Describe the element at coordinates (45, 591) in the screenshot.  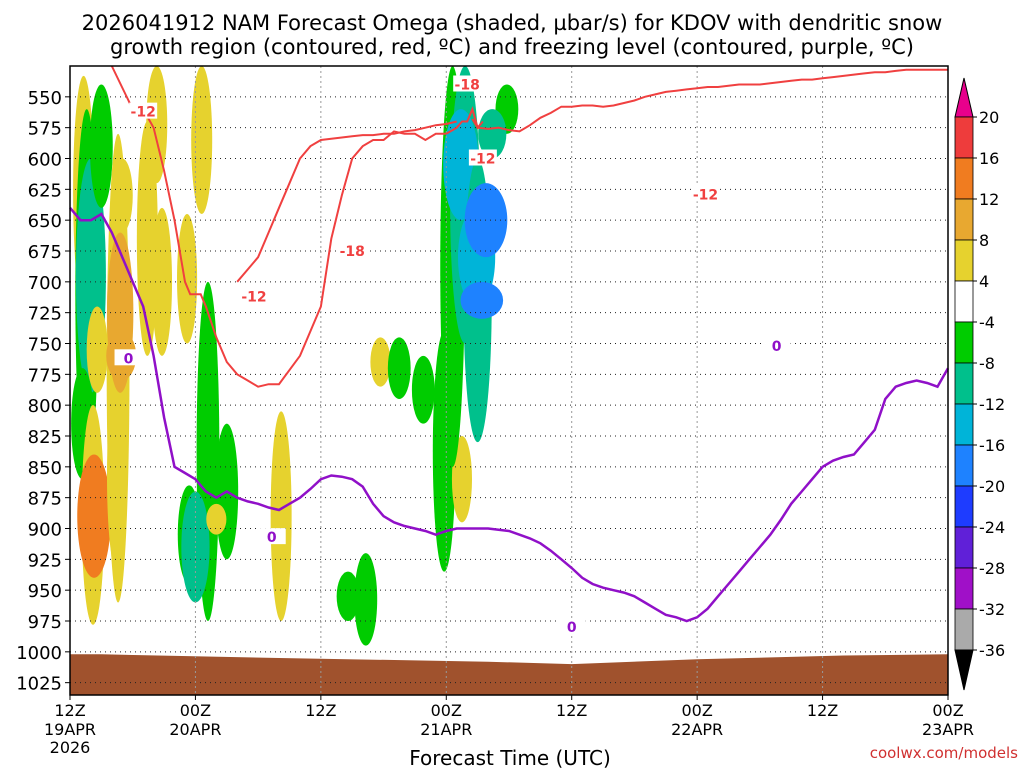
I see `y-tick-label-950: 950` at that location.